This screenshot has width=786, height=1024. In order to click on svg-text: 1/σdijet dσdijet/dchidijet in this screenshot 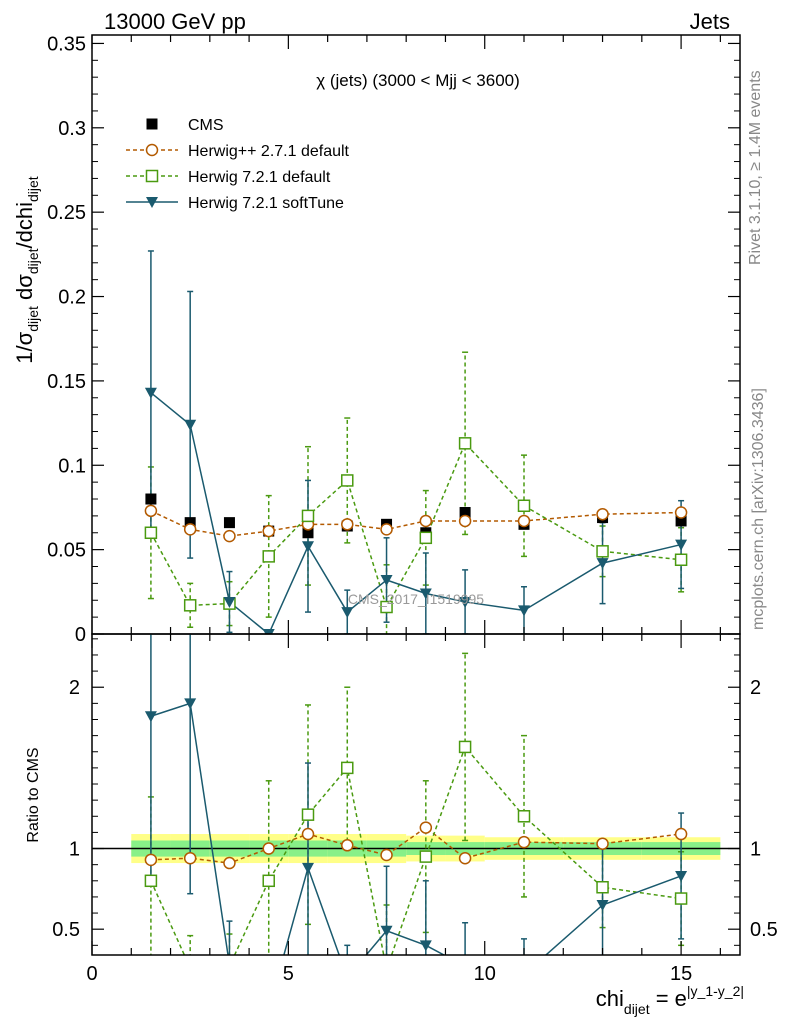, I will do `click(26, 270)`.